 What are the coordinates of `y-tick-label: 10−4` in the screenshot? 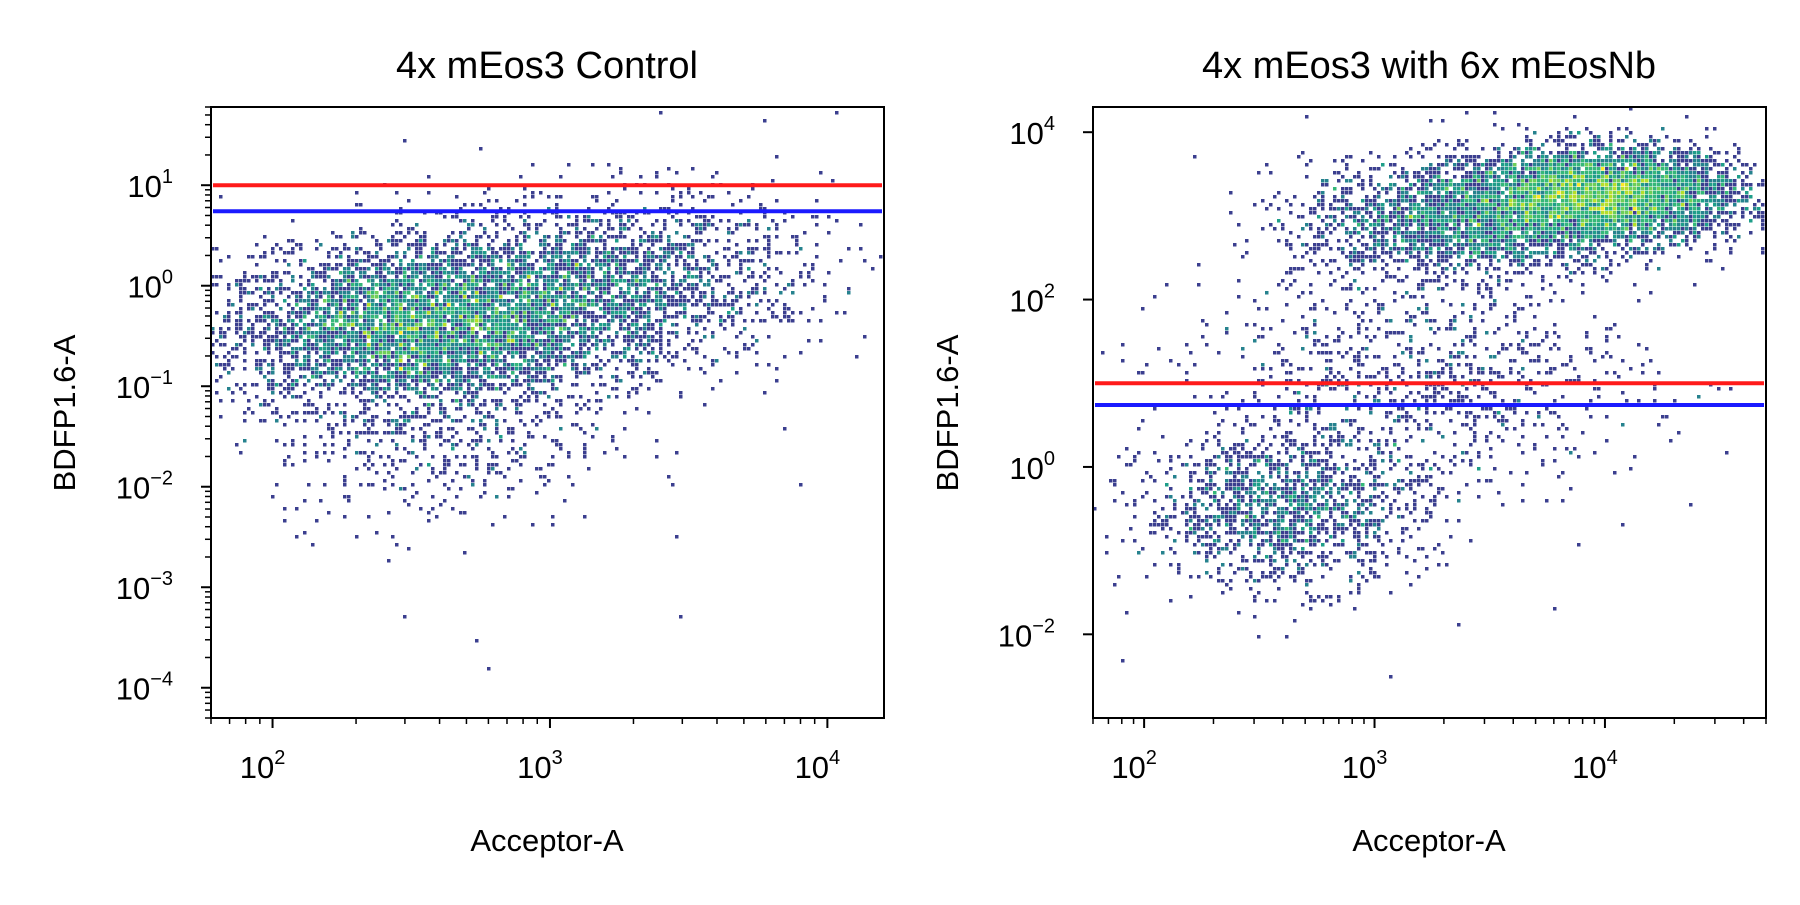 It's located at (144, 688).